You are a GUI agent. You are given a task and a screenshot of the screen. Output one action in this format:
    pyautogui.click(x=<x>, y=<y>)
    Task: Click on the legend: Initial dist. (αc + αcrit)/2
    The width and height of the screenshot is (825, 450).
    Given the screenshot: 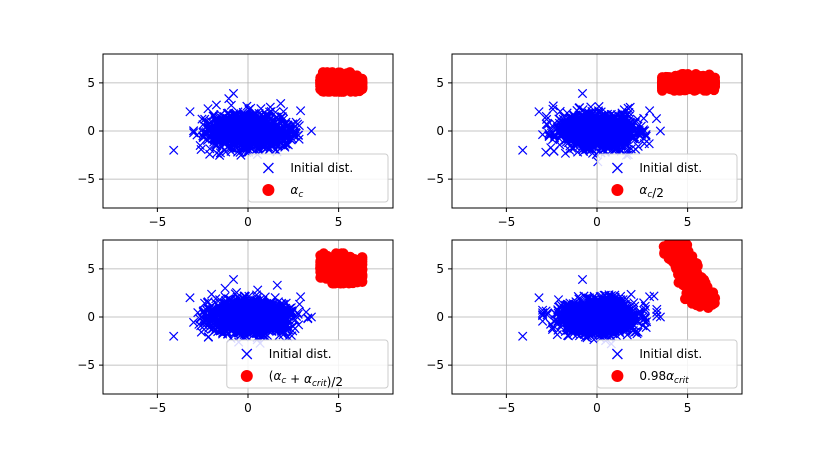 What is the action you would take?
    pyautogui.click(x=307, y=364)
    